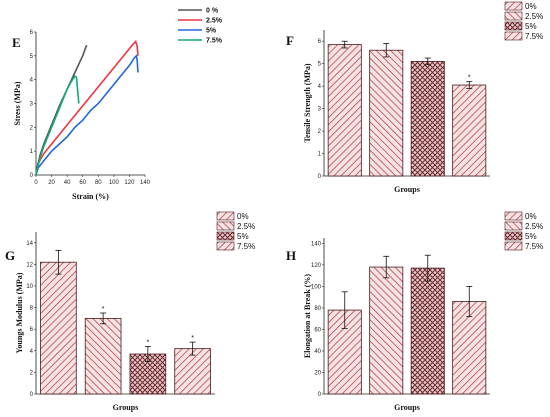 This screenshot has width=550, height=417. I want to click on x-axis-title: Strain (%), so click(90, 196).